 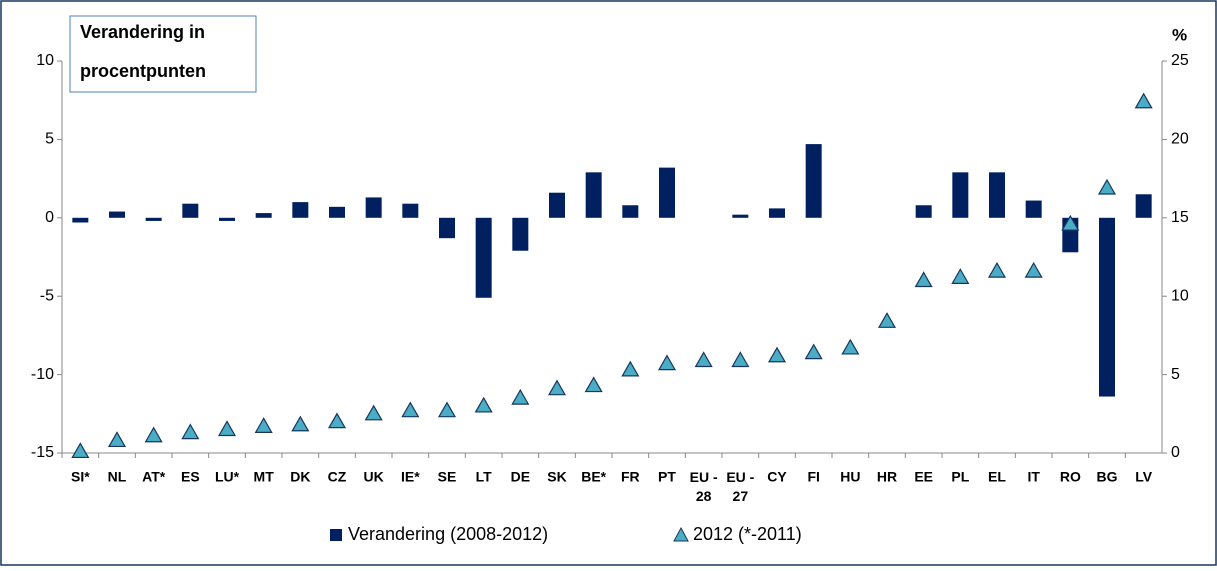 What do you see at coordinates (1175, 374) in the screenshot?
I see `y2-tick-label: 5` at bounding box center [1175, 374].